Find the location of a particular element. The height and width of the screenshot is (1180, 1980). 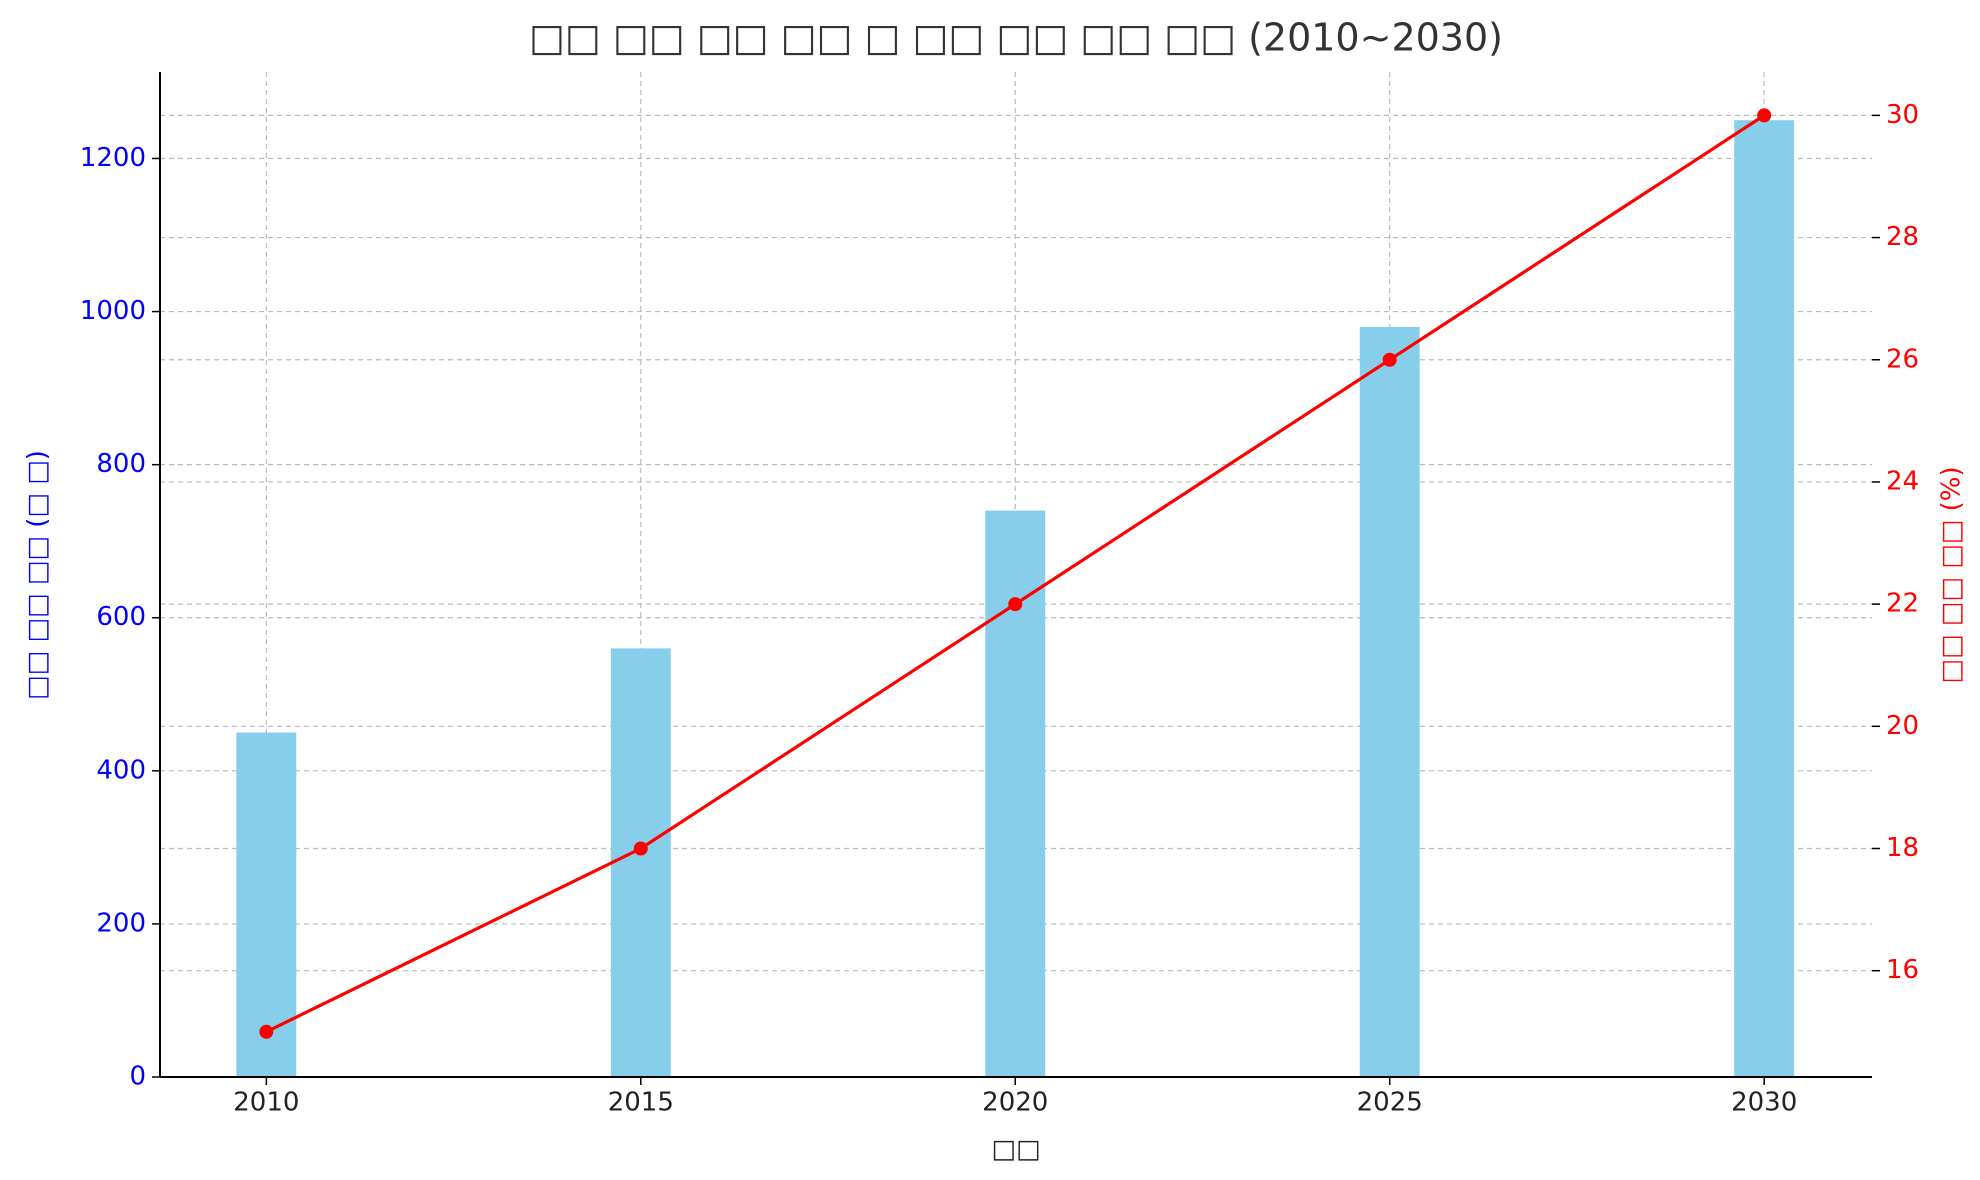

y2-tick-label: 28 is located at coordinates (1902, 237).